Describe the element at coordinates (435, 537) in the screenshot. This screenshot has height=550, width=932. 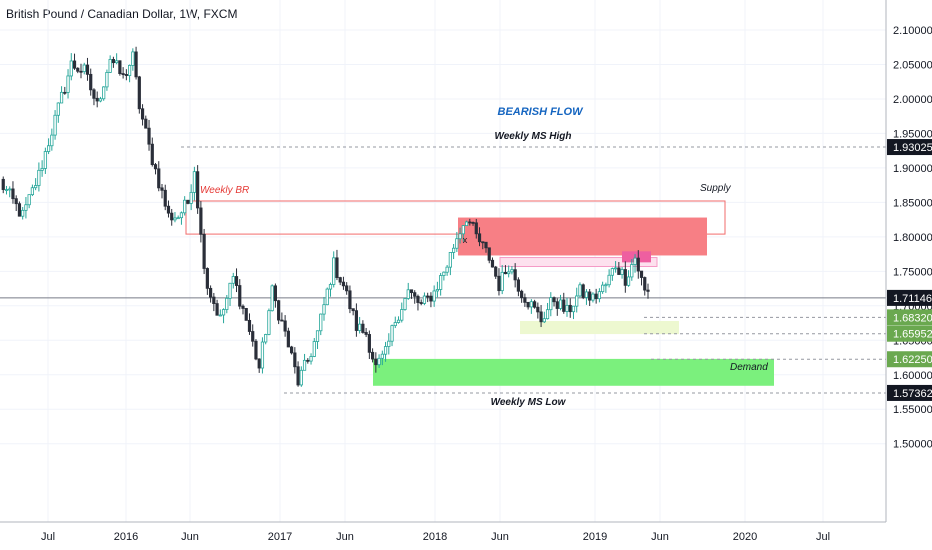
I see `x-tick-label: 2018` at that location.